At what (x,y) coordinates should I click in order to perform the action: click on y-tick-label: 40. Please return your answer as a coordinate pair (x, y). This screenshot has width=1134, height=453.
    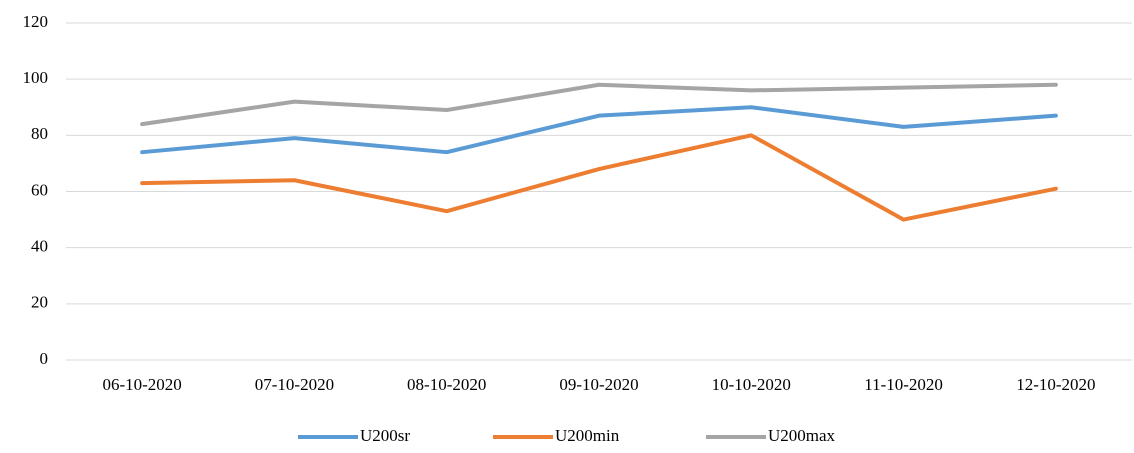
    Looking at the image, I should click on (39, 246).